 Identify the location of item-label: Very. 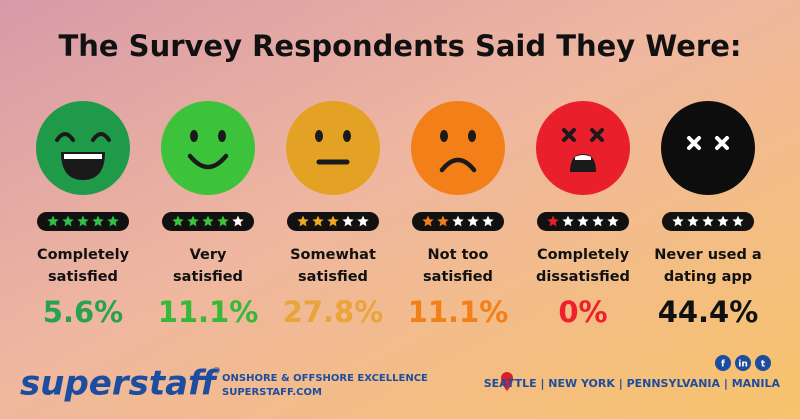
(208, 255).